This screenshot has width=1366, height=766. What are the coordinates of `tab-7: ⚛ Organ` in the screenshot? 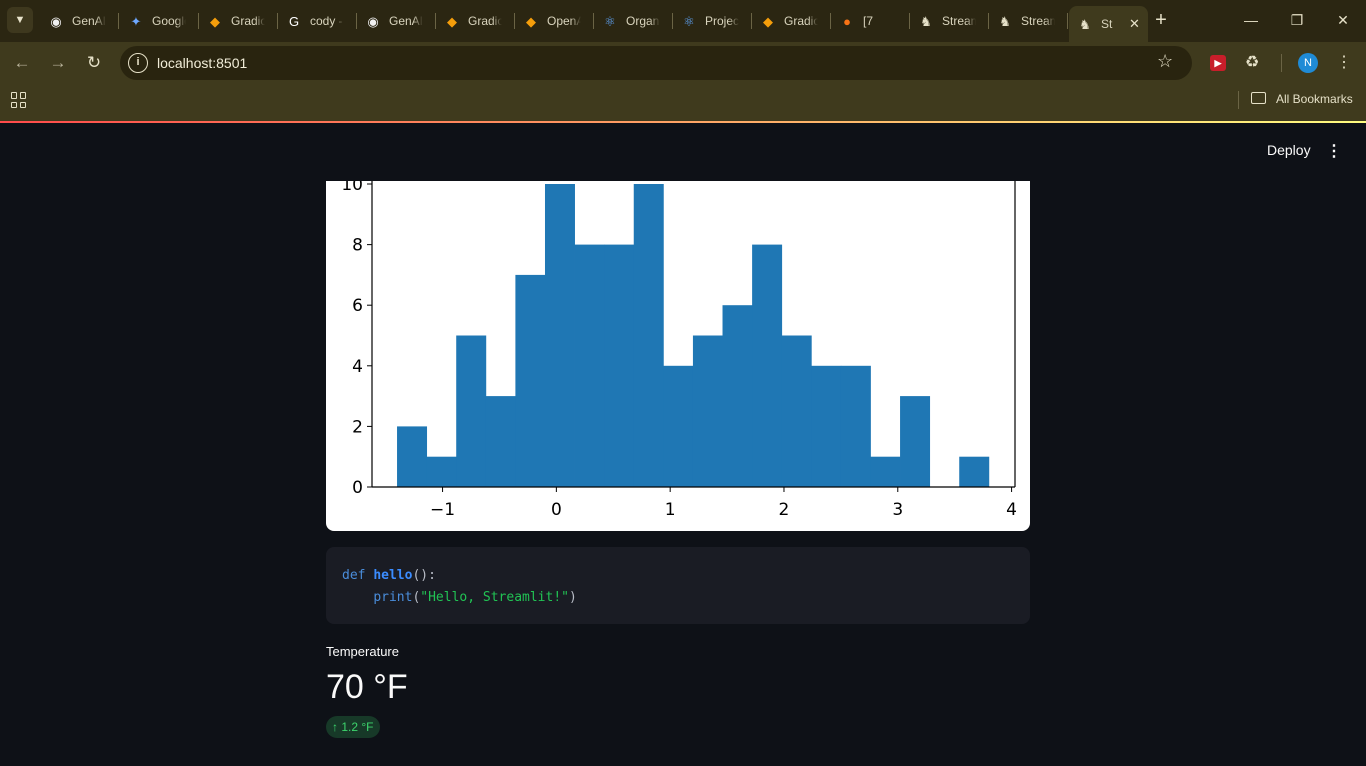 It's located at (631, 21).